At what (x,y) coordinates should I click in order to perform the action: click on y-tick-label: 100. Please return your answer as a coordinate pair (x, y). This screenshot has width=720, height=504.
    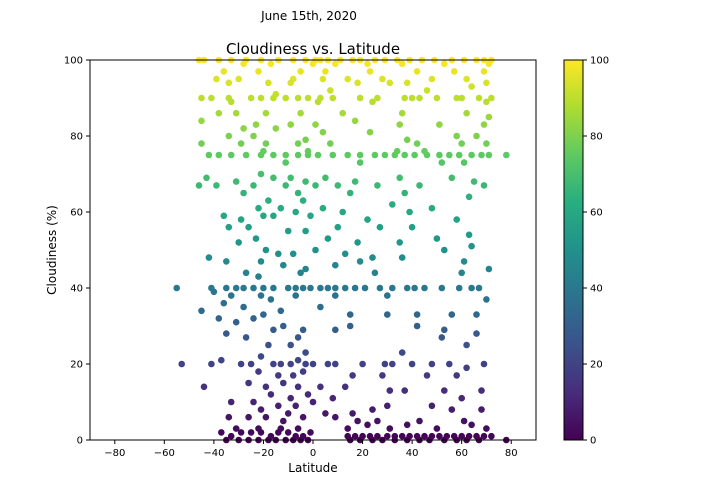
    Looking at the image, I should click on (73, 61).